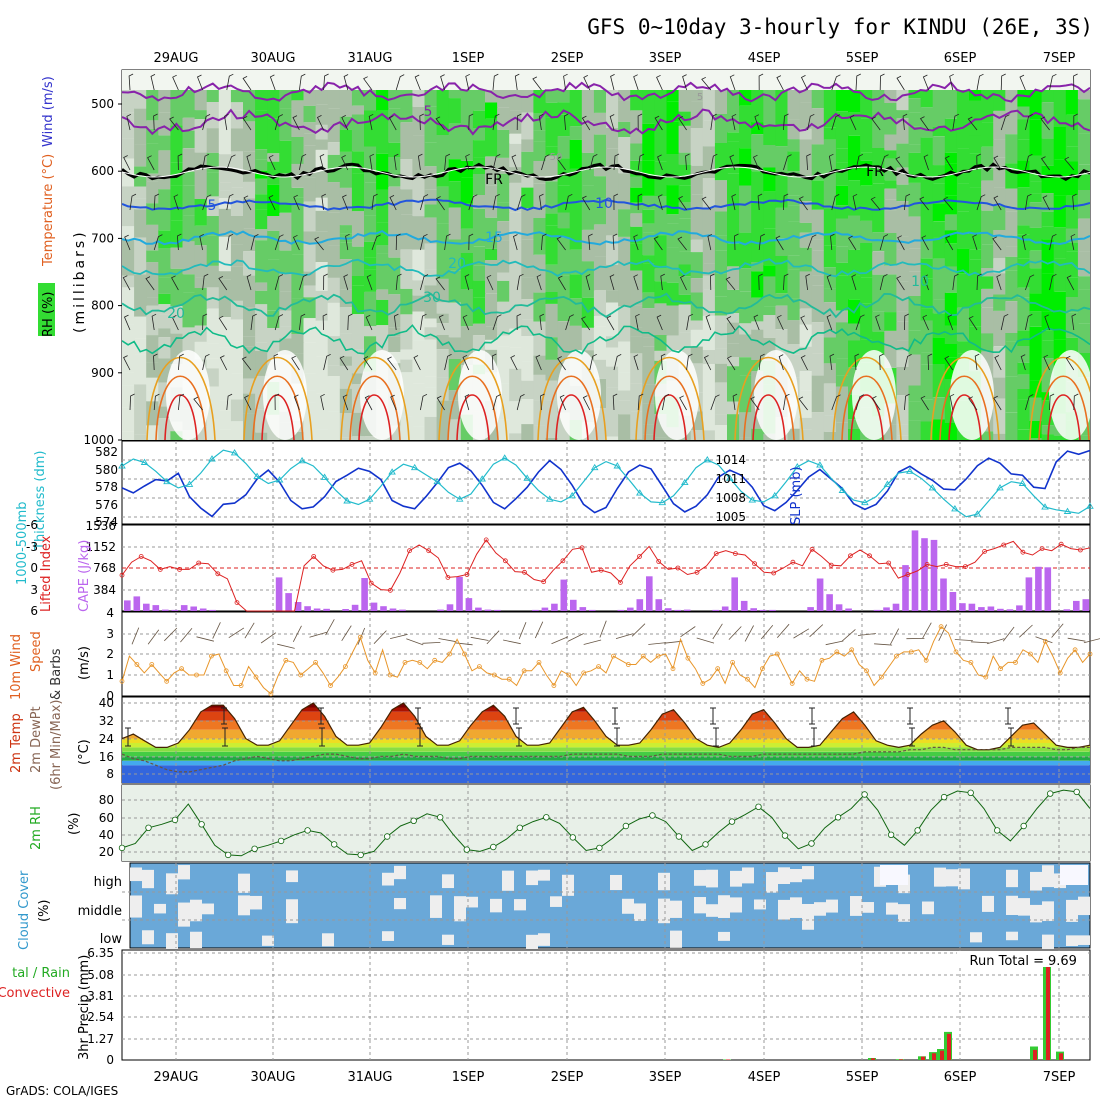  What do you see at coordinates (110, 774) in the screenshot?
I see `tick-label: 8` at bounding box center [110, 774].